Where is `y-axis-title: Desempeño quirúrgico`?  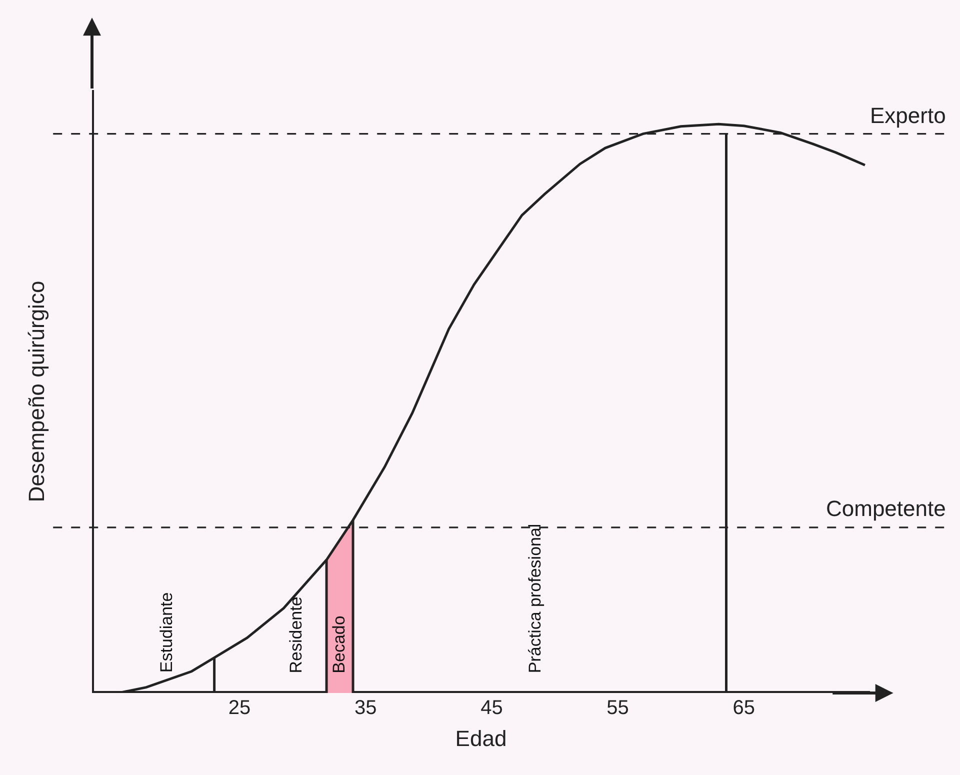 y-axis-title: Desempeño quirúrgico is located at coordinates (36, 391).